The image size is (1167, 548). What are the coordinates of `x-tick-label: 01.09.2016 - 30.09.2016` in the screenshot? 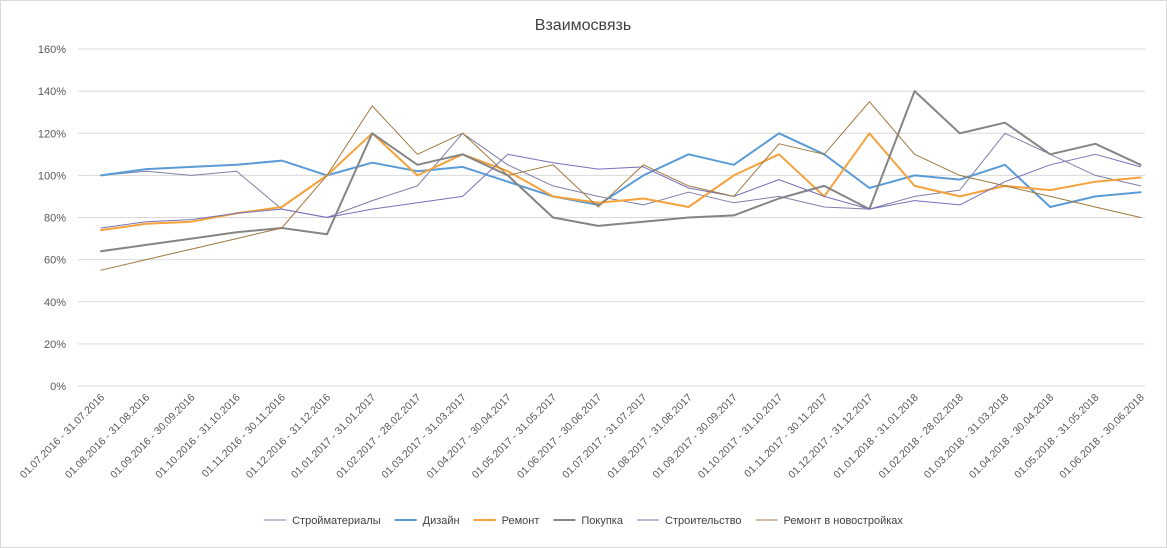 It's located at (153, 437).